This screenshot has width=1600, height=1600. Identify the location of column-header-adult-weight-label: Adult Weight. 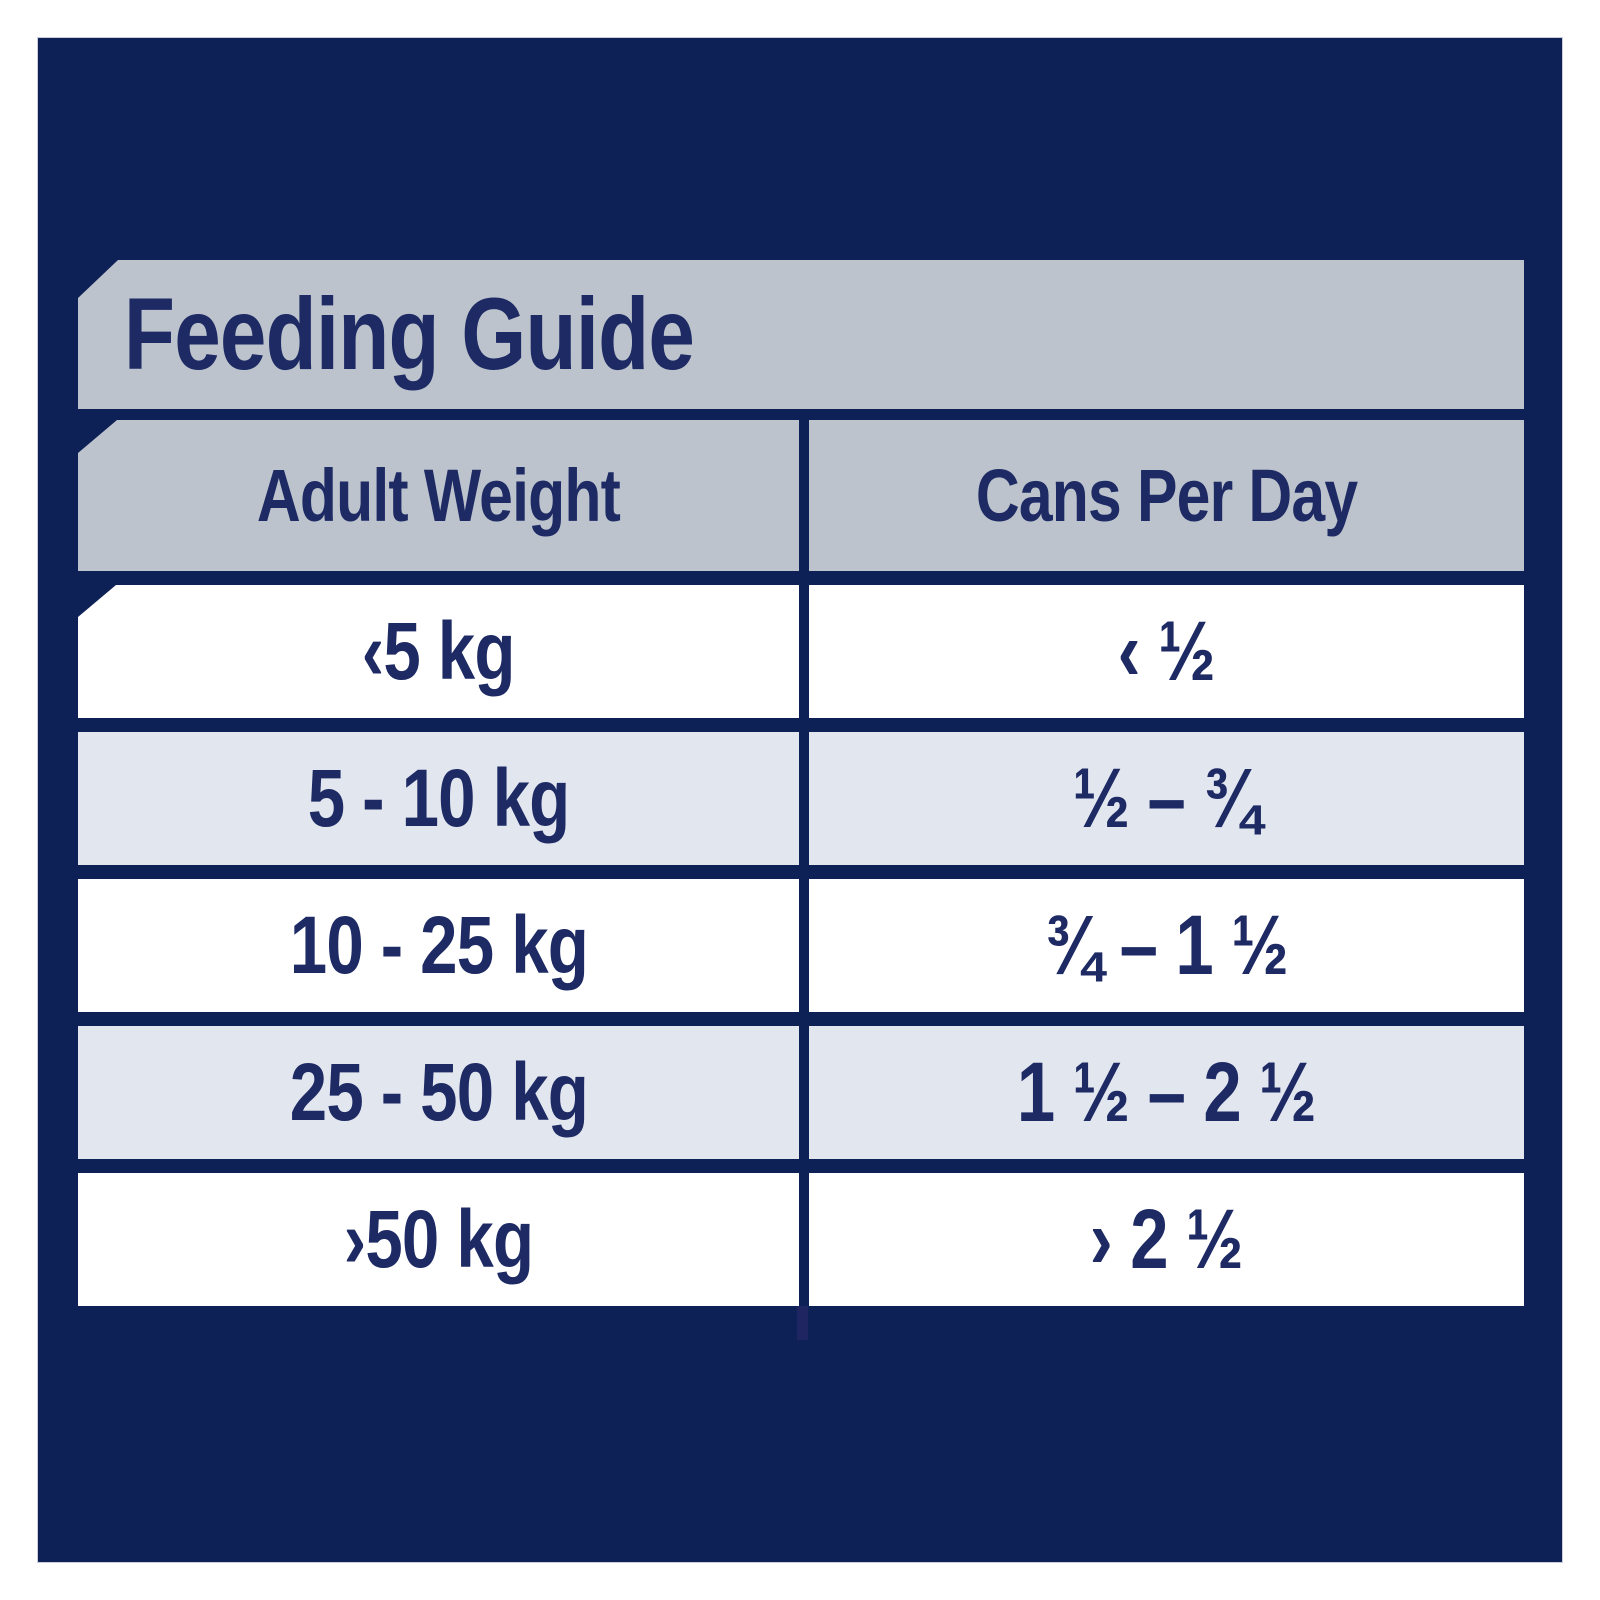
(438, 495).